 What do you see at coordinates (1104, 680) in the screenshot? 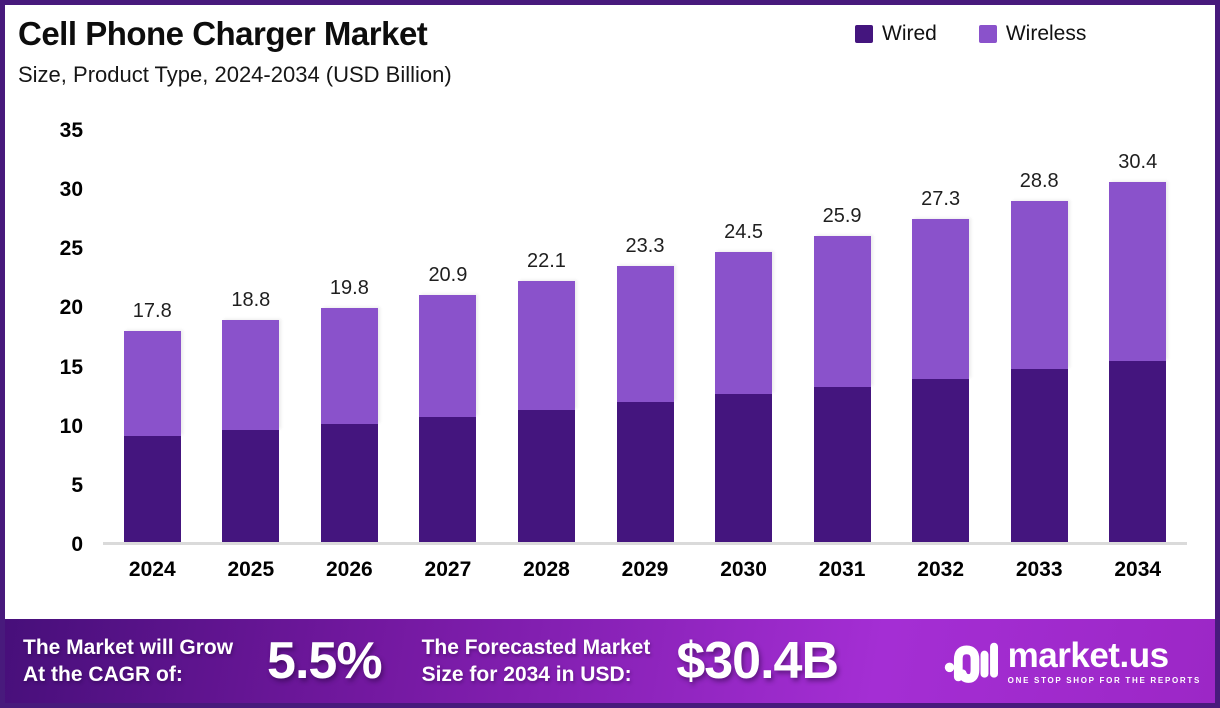
I see `brand-tagline: ONE STOP SHOP FOR THE REPORTS` at bounding box center [1104, 680].